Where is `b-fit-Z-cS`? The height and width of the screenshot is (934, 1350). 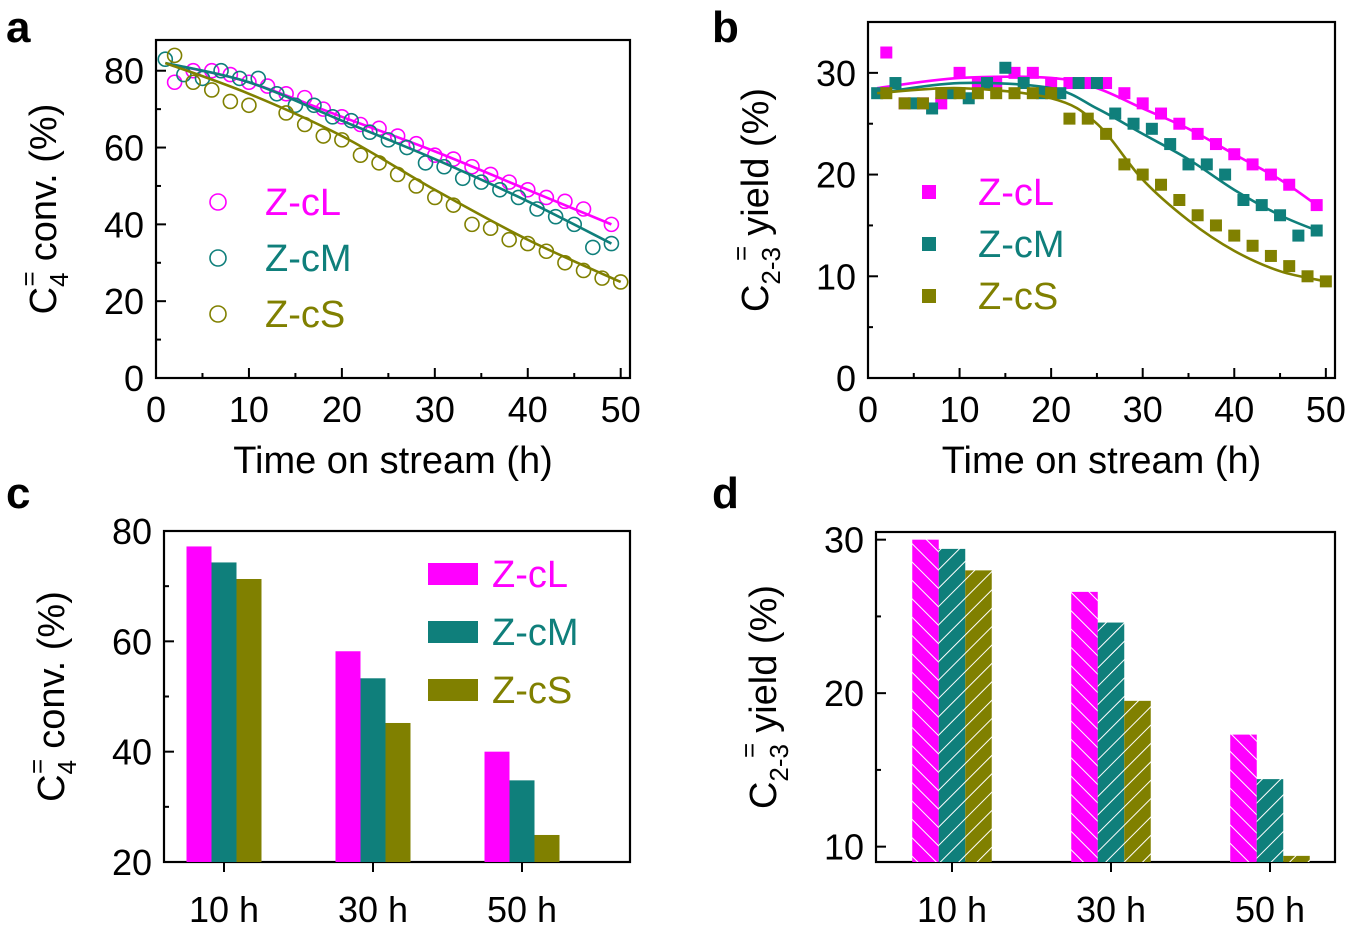
b-fit-Z-cS is located at coordinates (1102, 184).